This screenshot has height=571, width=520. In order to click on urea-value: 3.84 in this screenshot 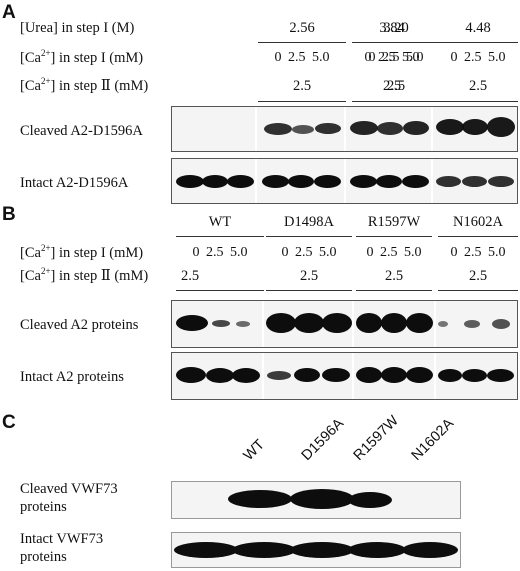, I will do `click(392, 28)`.